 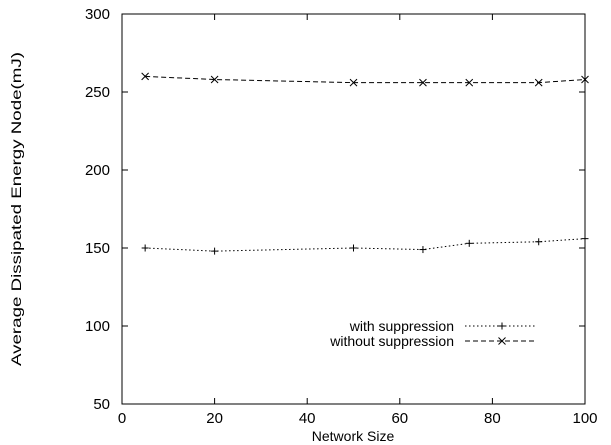 What do you see at coordinates (353, 436) in the screenshot?
I see `x-axis-title: Network Size` at bounding box center [353, 436].